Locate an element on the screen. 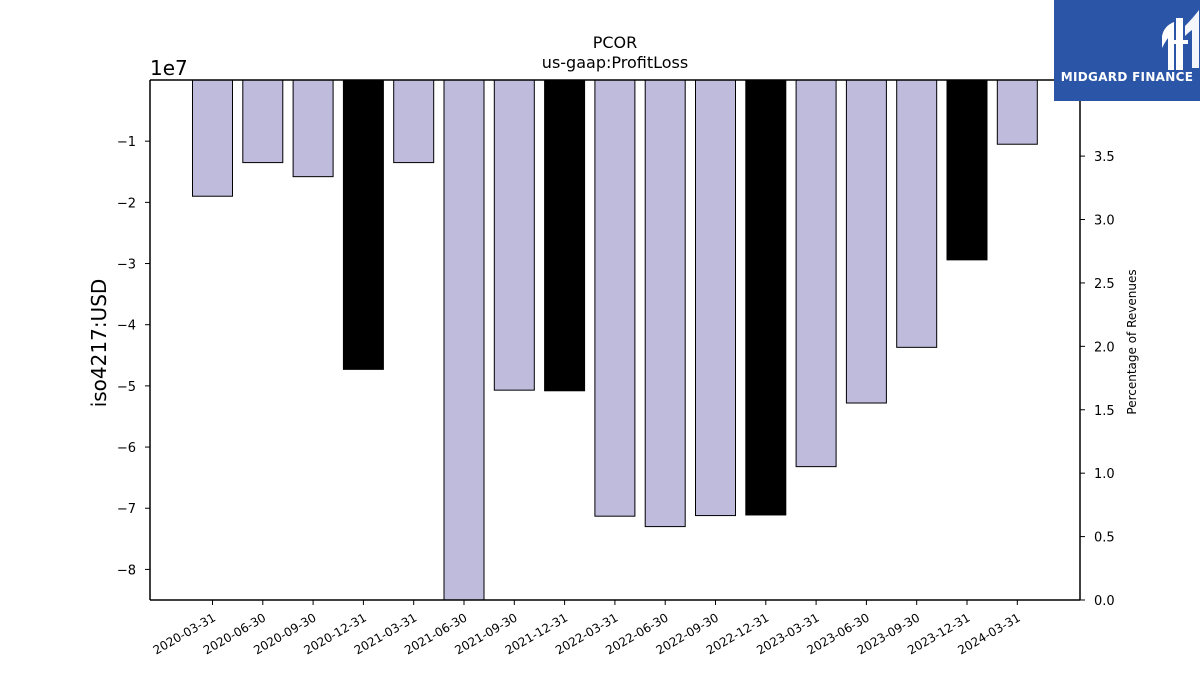 The height and width of the screenshot is (675, 1200). y-tick-label: −8 is located at coordinates (126, 570).